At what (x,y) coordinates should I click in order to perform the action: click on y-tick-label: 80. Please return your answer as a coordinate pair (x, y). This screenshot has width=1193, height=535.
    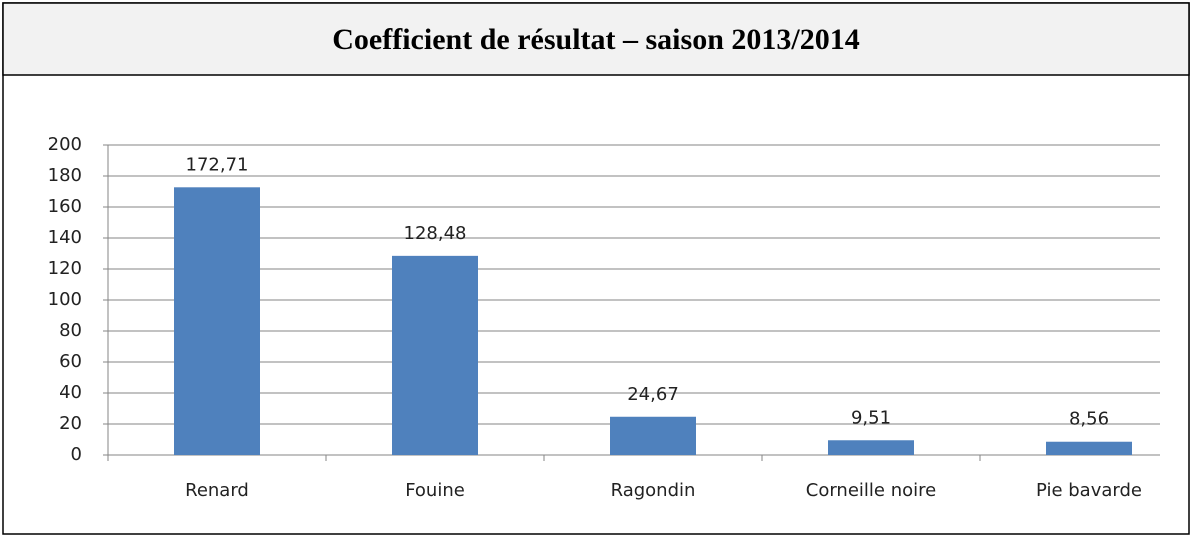
    Looking at the image, I should click on (70, 330).